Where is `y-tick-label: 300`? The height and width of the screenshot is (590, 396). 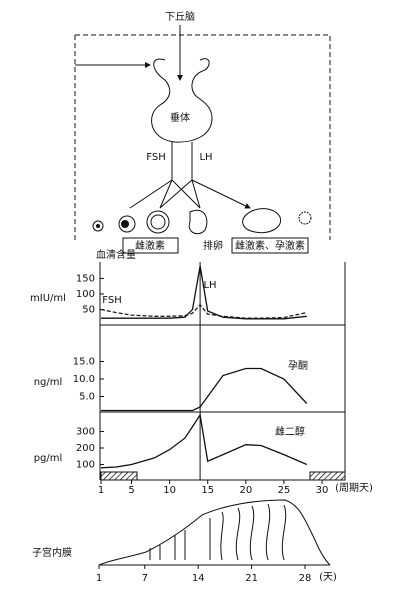
y-tick-label: 300 is located at coordinates (85, 432).